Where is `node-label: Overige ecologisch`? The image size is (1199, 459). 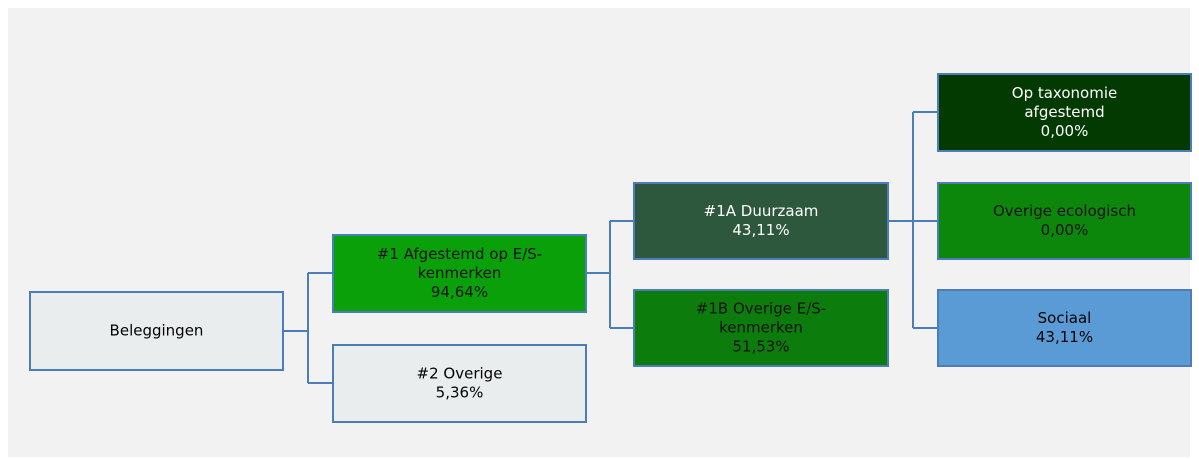
node-label: Overige ecologisch is located at coordinates (1064, 211).